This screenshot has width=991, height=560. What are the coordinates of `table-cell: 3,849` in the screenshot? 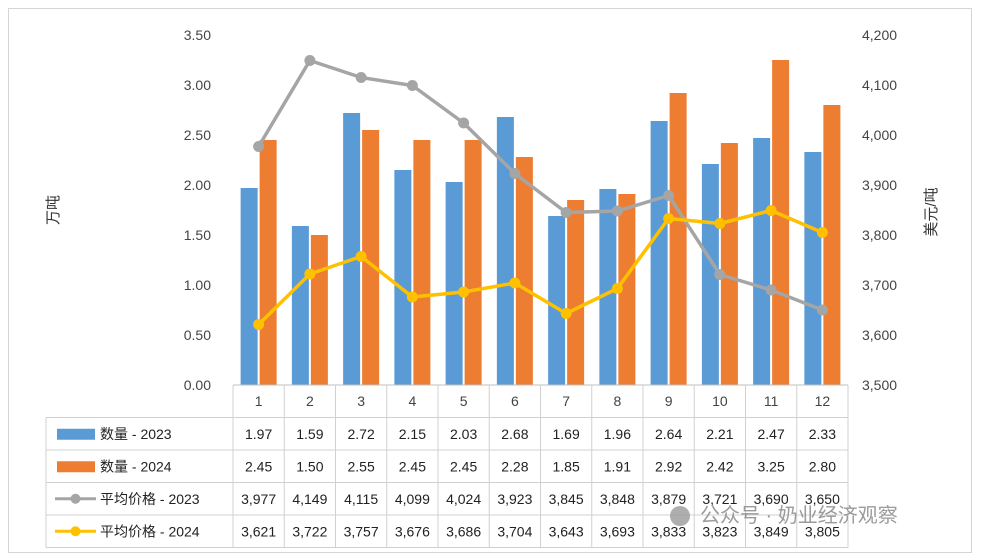 It's located at (771, 531).